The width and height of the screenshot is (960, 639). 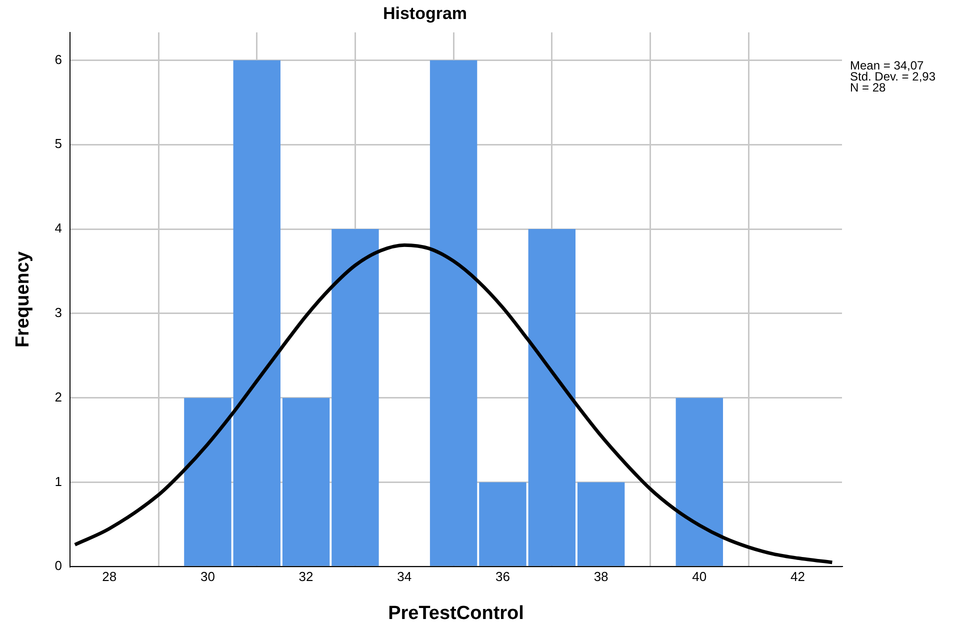 What do you see at coordinates (58, 228) in the screenshot?
I see `y-tick-label: 4` at bounding box center [58, 228].